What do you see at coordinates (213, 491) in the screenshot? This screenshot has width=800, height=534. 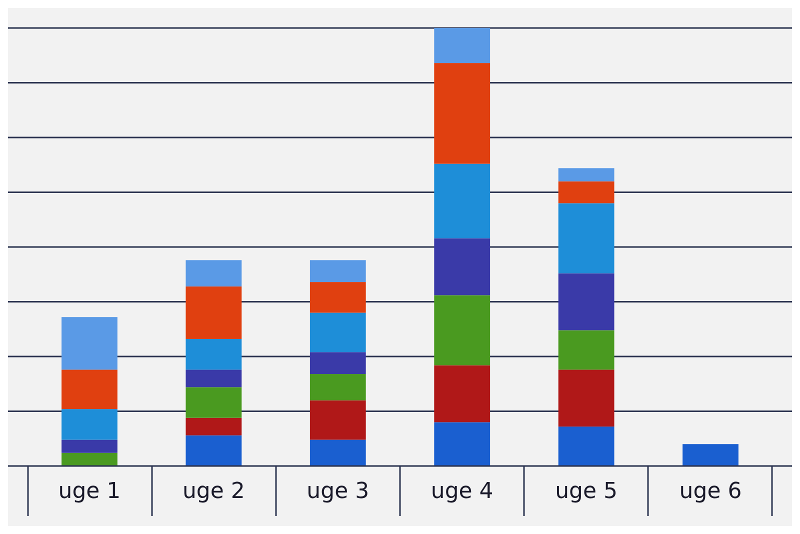 I see `x-tick-label: uge 2` at bounding box center [213, 491].